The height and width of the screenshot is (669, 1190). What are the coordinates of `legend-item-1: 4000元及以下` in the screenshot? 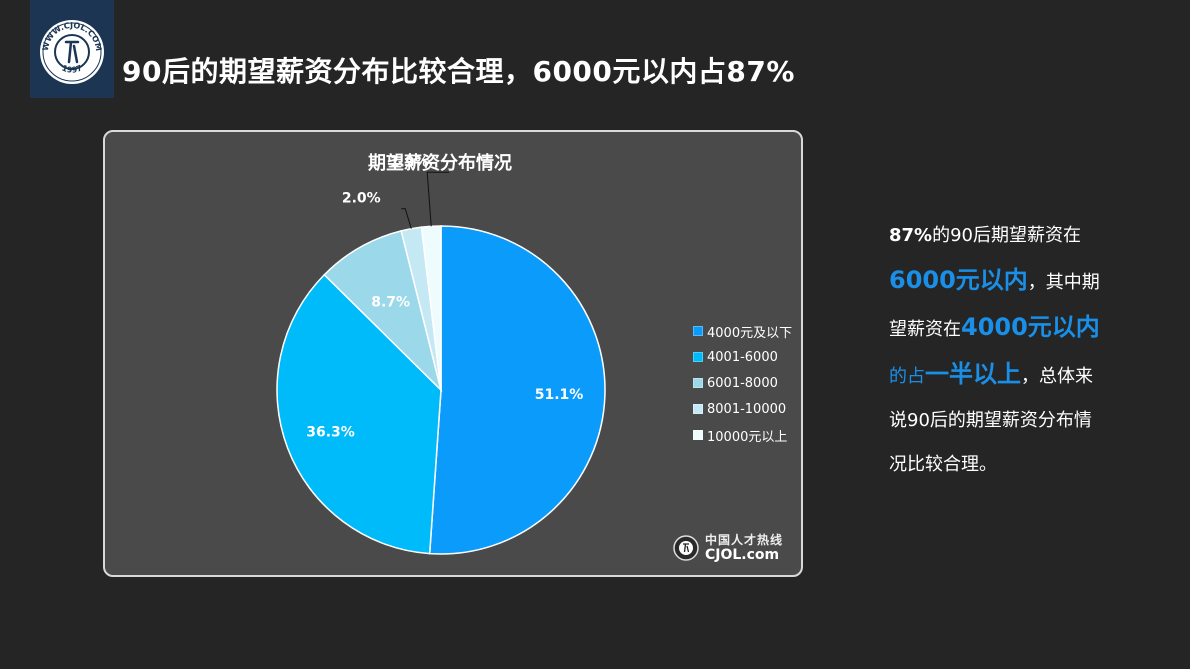 It's located at (742, 331).